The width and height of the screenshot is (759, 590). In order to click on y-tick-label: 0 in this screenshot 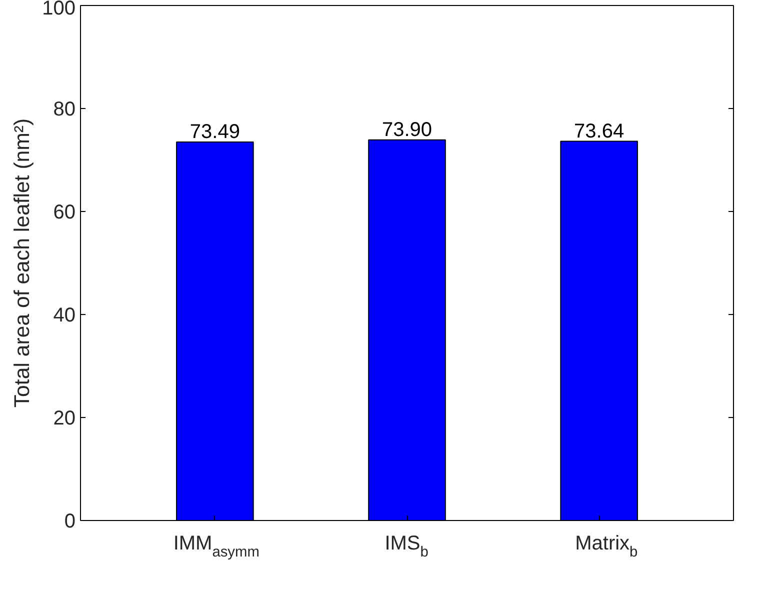, I will do `click(70, 521)`.